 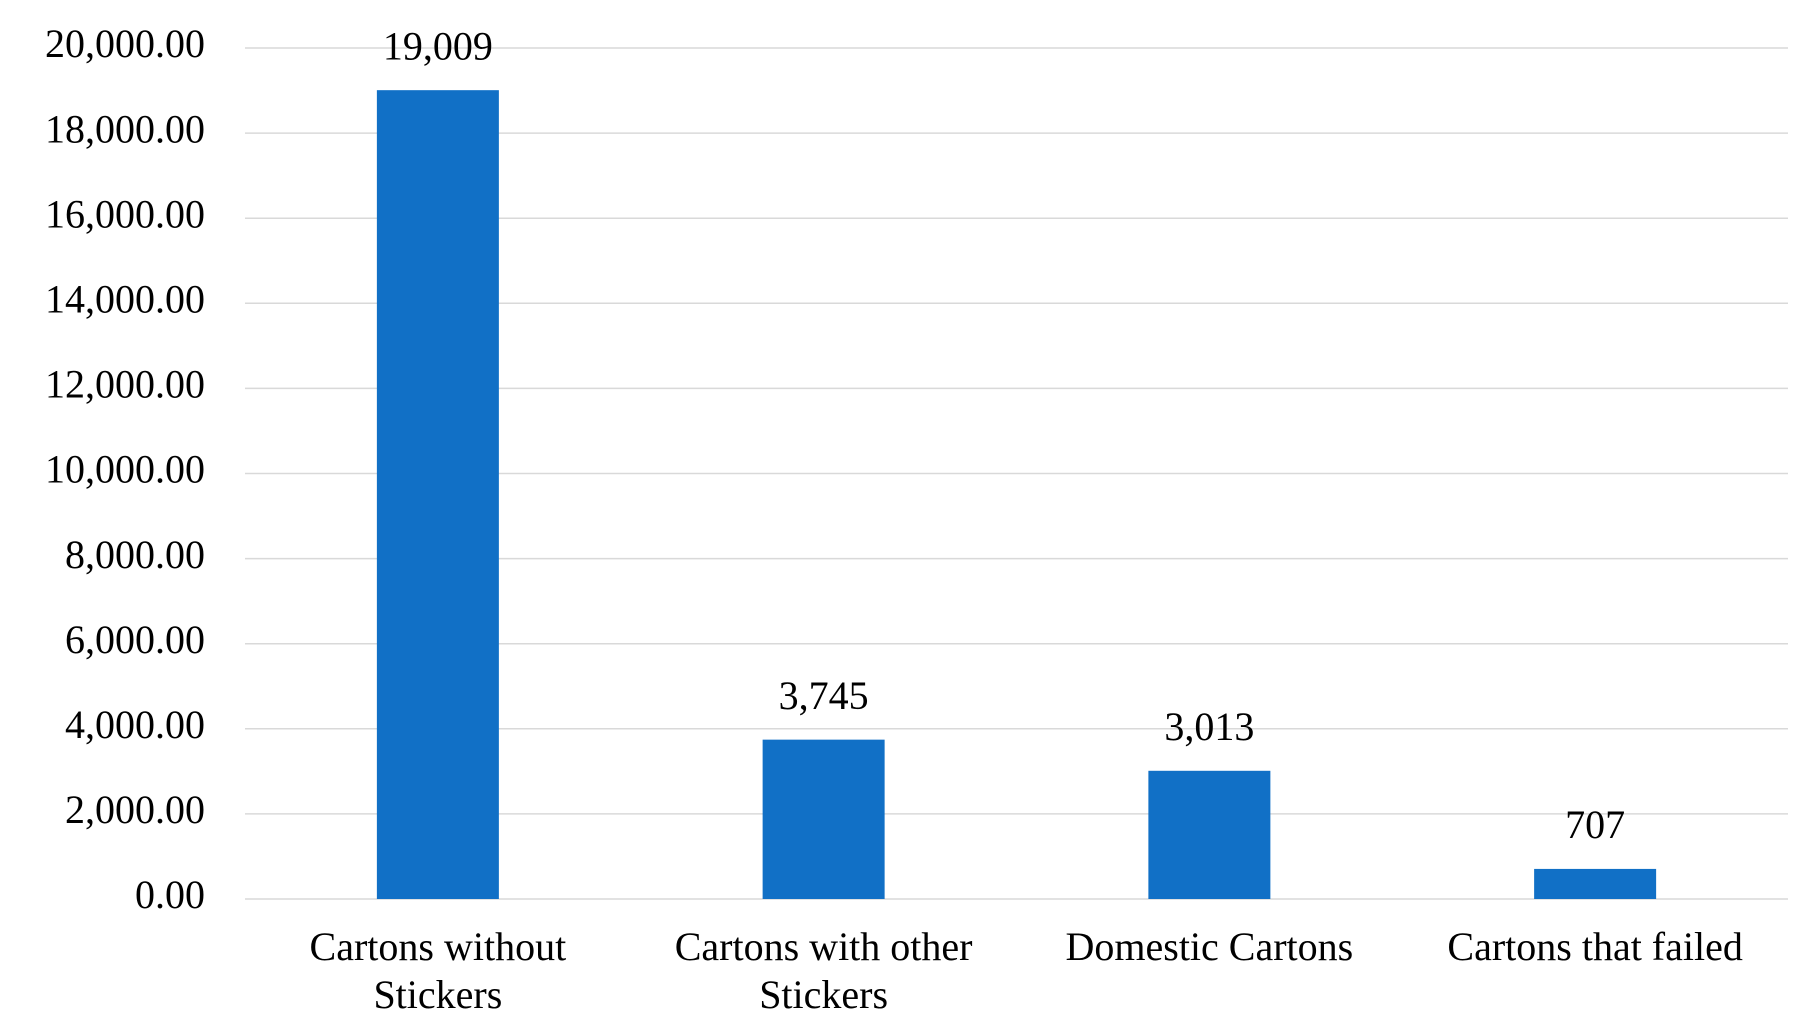 I want to click on y-tick-label: 4,000.00, so click(x=135, y=724).